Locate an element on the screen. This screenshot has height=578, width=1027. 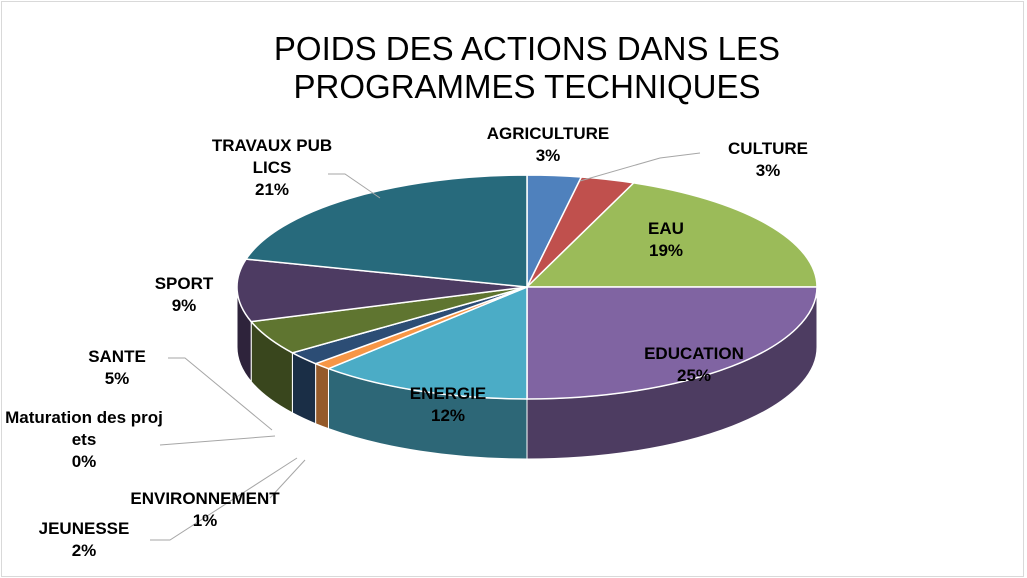
data-label: CULTURE 3% is located at coordinates (768, 160).